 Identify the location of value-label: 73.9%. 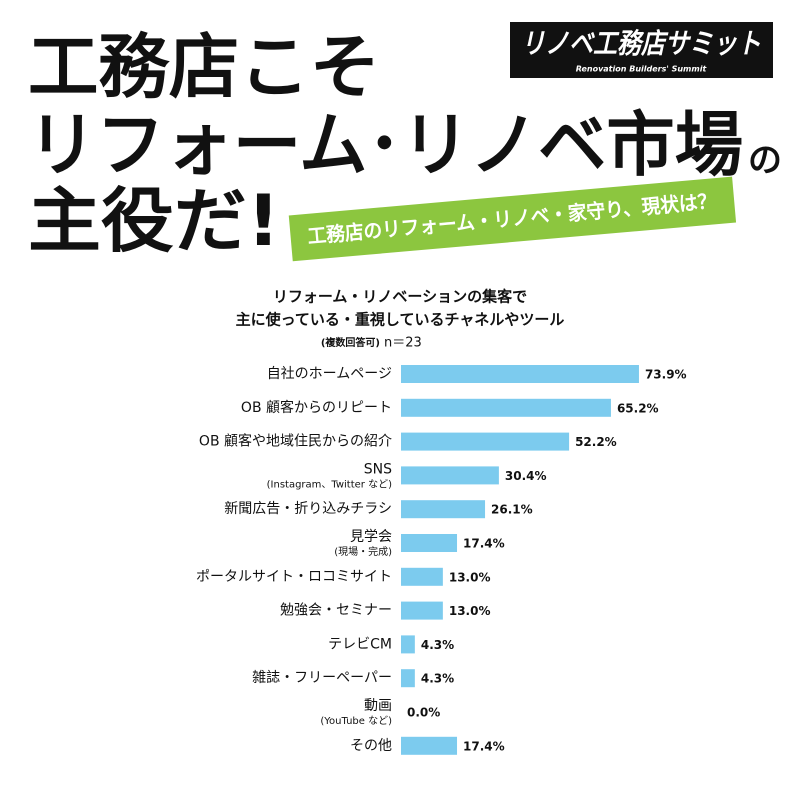
(666, 375).